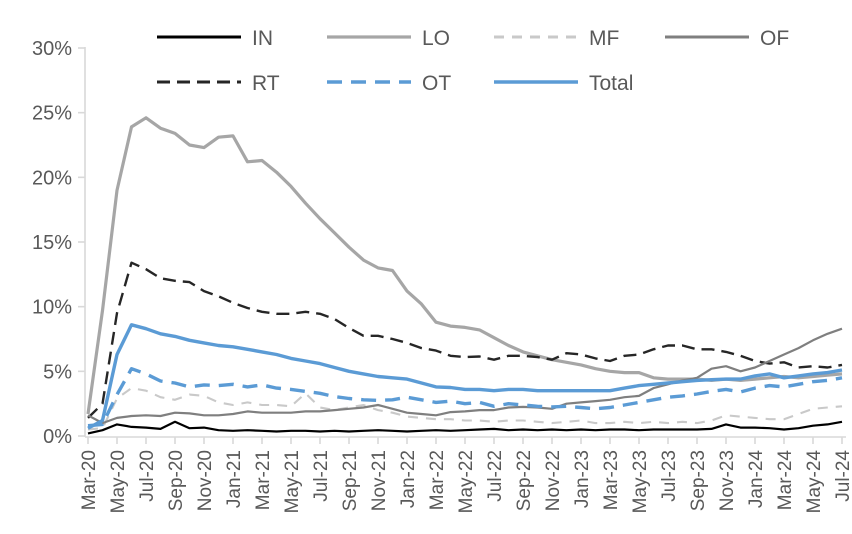 The width and height of the screenshot is (852, 534). Describe the element at coordinates (698, 480) in the screenshot. I see `x-tick-label: Sep-23` at that location.